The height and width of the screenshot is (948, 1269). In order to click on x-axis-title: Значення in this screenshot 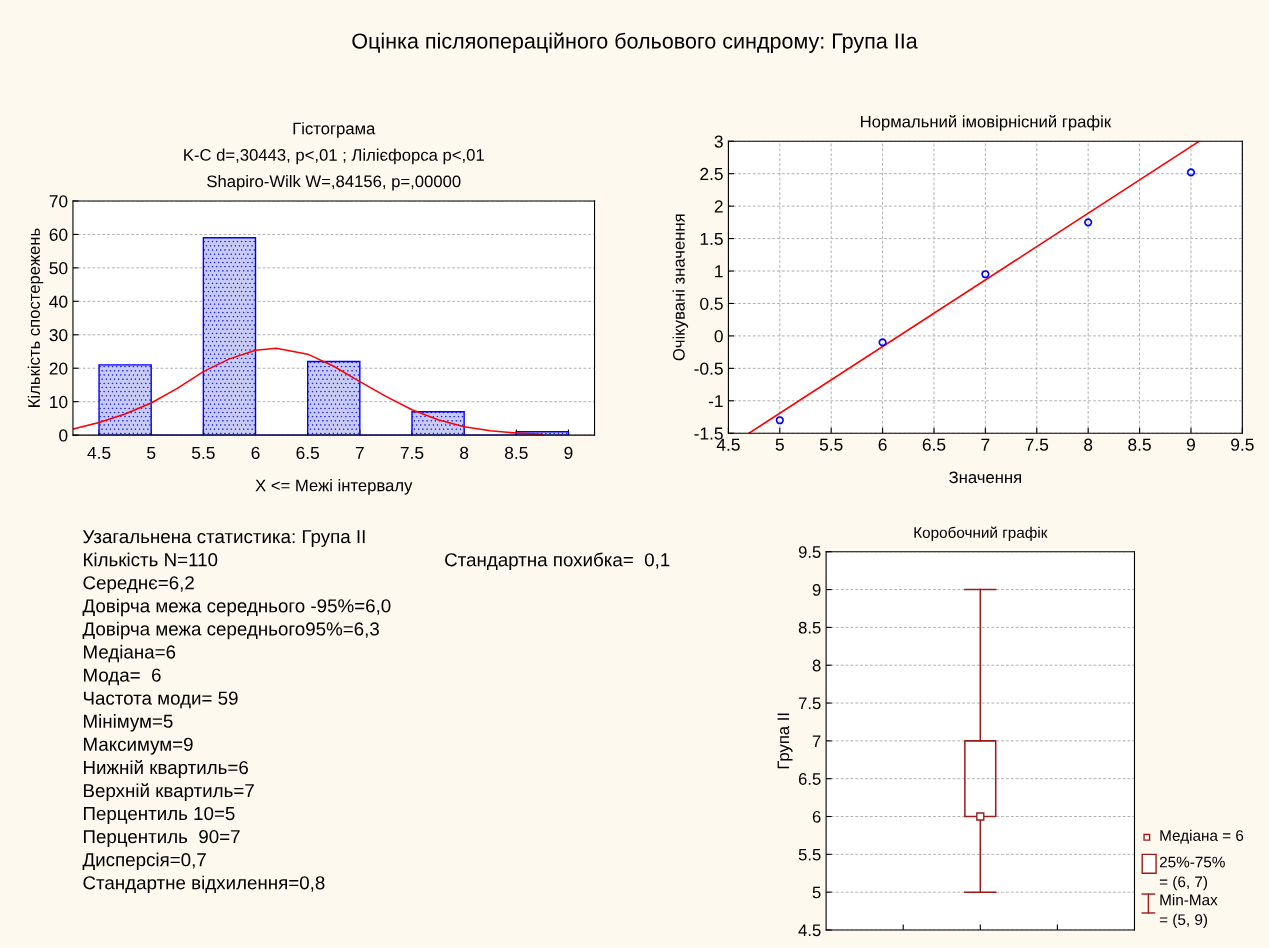, I will do `click(985, 477)`.